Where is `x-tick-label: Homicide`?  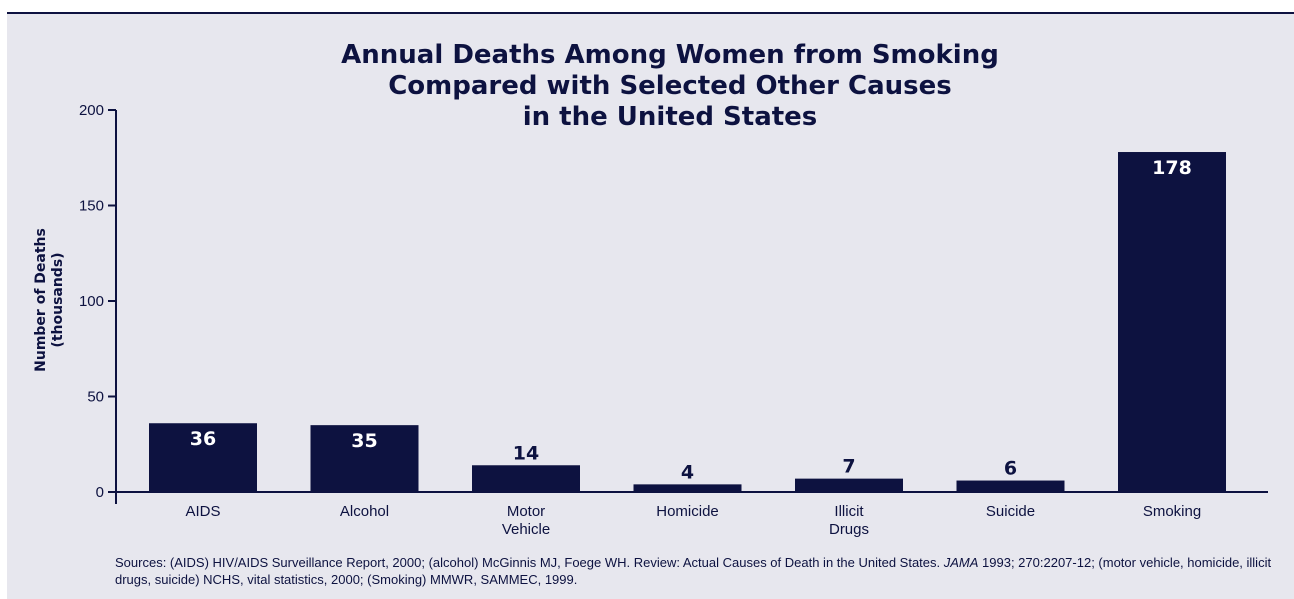 x-tick-label: Homicide is located at coordinates (687, 511).